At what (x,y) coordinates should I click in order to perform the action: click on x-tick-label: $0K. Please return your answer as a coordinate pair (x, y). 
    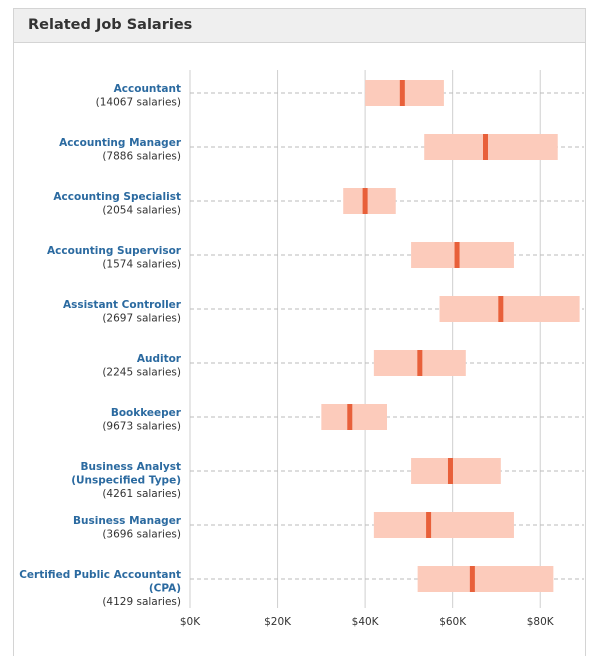
    Looking at the image, I should click on (190, 622).